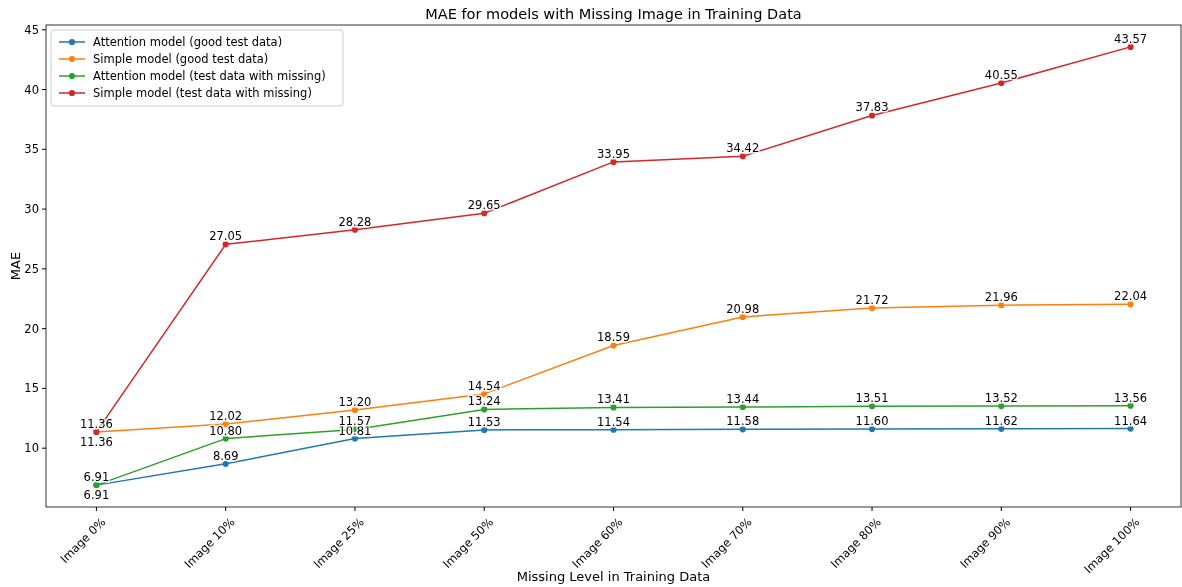 The width and height of the screenshot is (1182, 587). I want to click on data-label: 13.24, so click(484, 401).